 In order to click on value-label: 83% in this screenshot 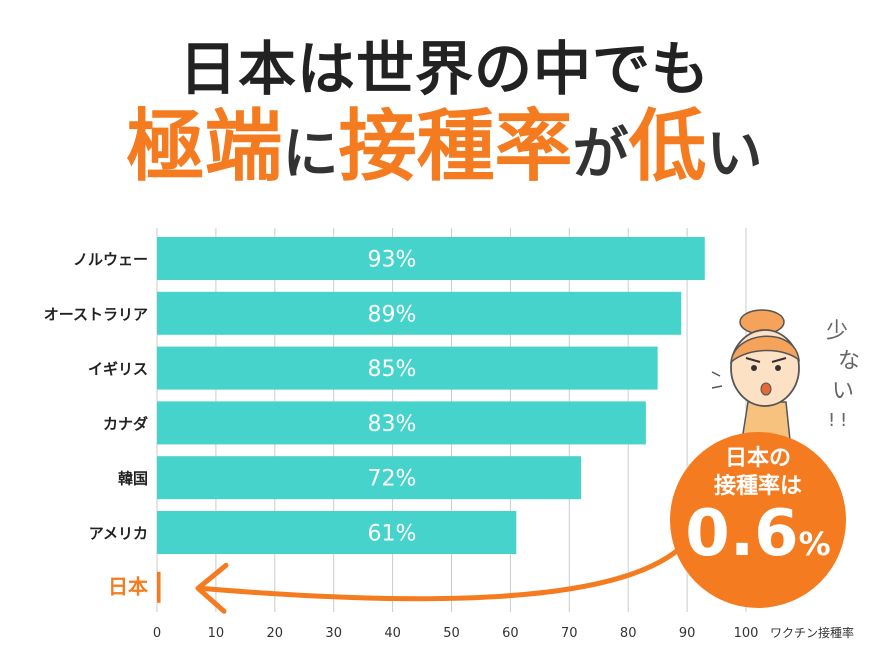, I will do `click(392, 424)`.